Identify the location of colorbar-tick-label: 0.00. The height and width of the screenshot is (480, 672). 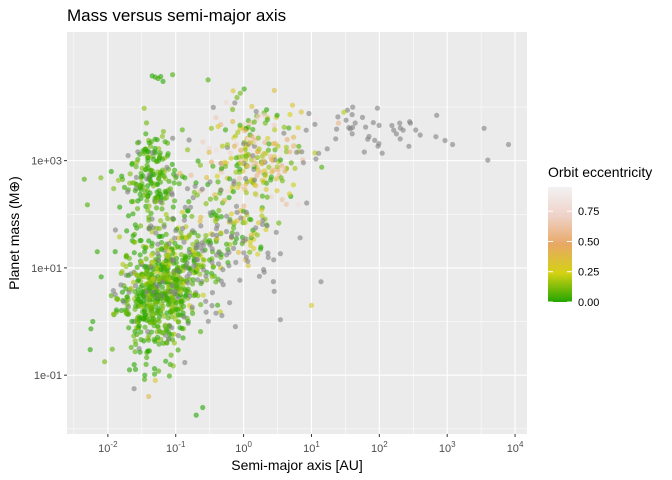
(588, 303).